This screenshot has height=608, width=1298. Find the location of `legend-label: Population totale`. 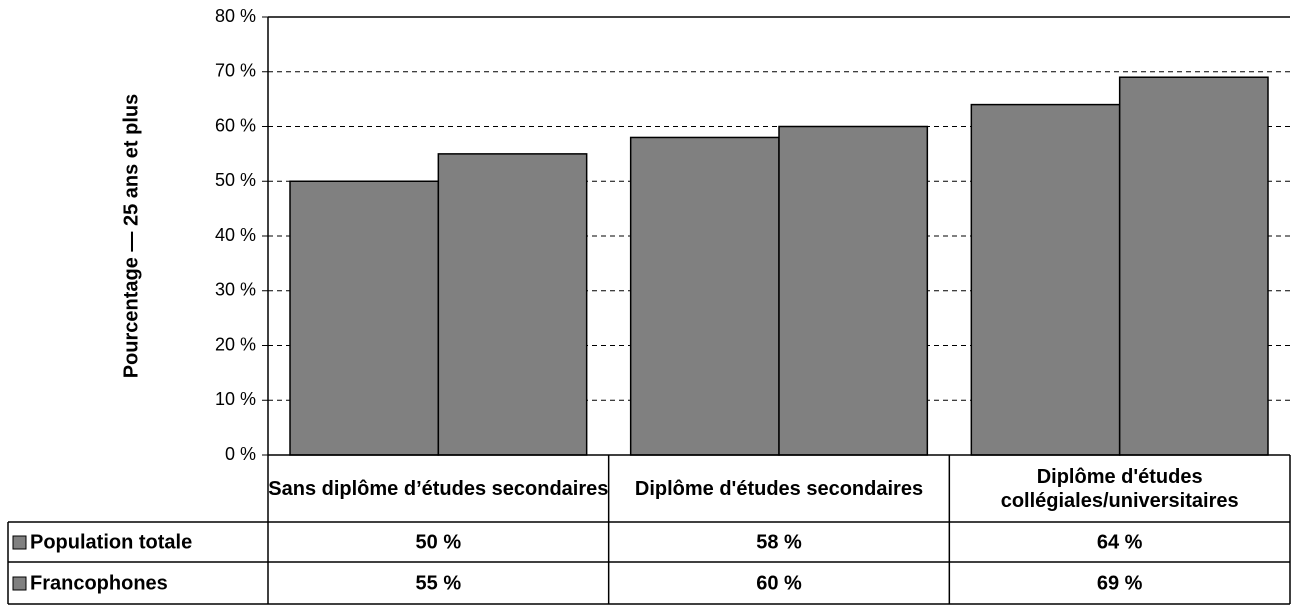

legend-label: Population totale is located at coordinates (111, 542).